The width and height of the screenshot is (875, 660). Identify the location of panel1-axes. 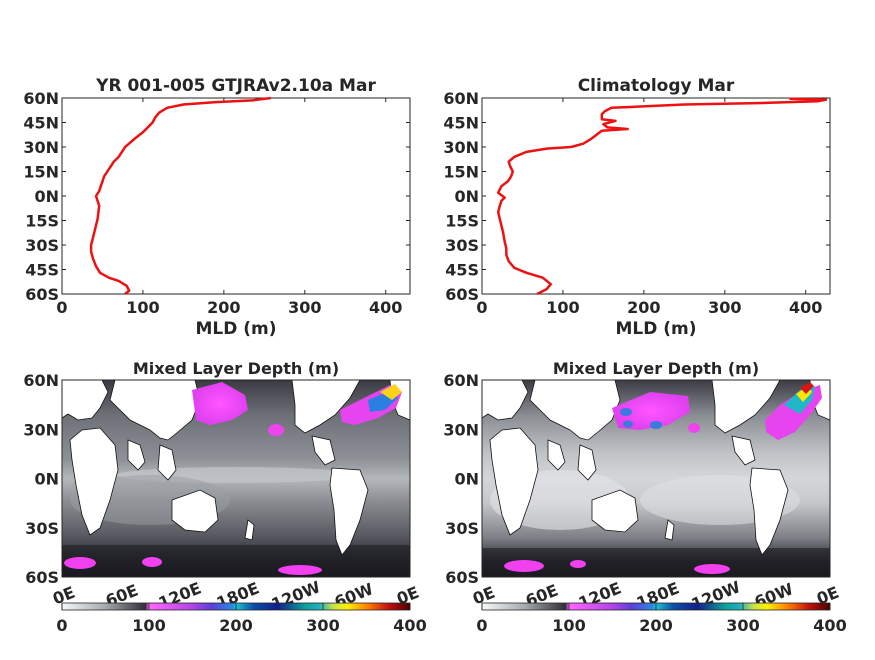
(236, 196).